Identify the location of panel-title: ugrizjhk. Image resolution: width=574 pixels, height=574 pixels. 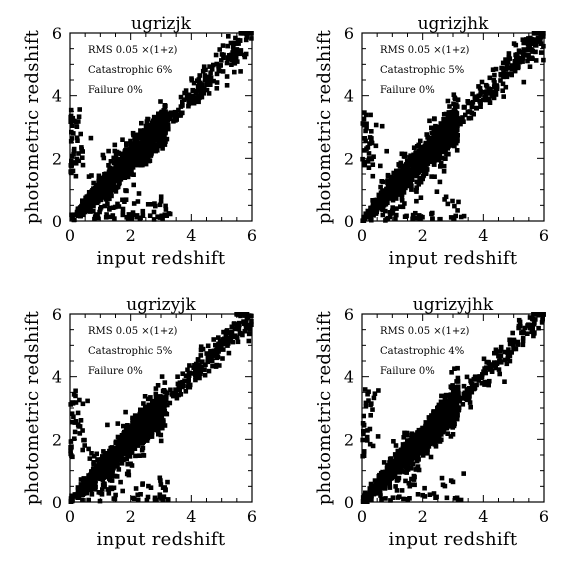
(454, 24).